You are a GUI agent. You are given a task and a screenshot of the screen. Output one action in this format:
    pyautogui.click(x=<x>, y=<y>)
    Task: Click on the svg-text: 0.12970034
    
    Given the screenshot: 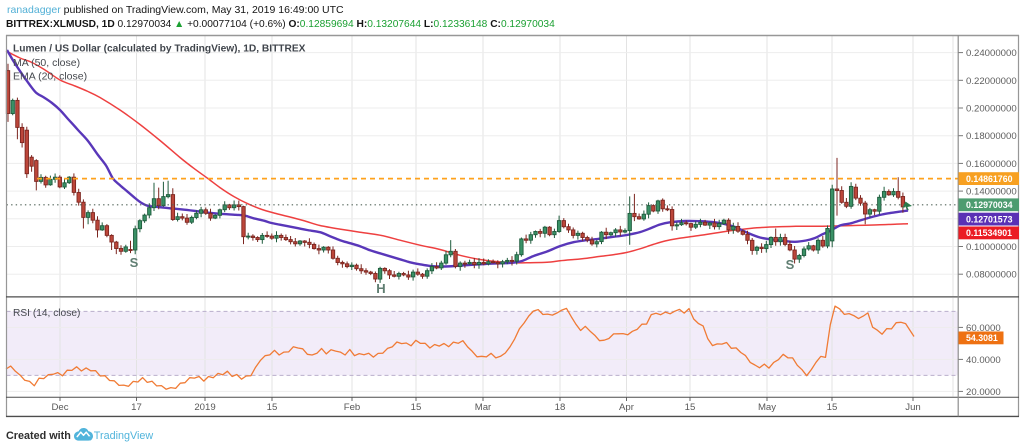 What is the action you would take?
    pyautogui.click(x=989, y=205)
    